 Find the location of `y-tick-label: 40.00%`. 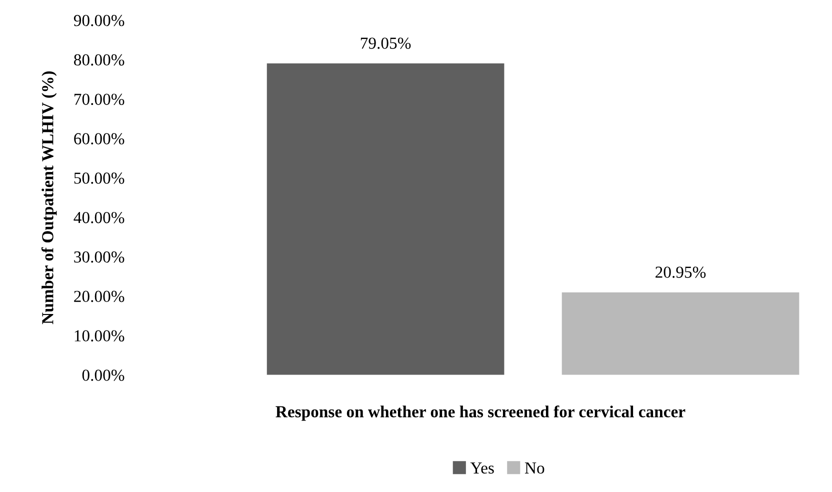

y-tick-label: 40.00% is located at coordinates (99, 218).